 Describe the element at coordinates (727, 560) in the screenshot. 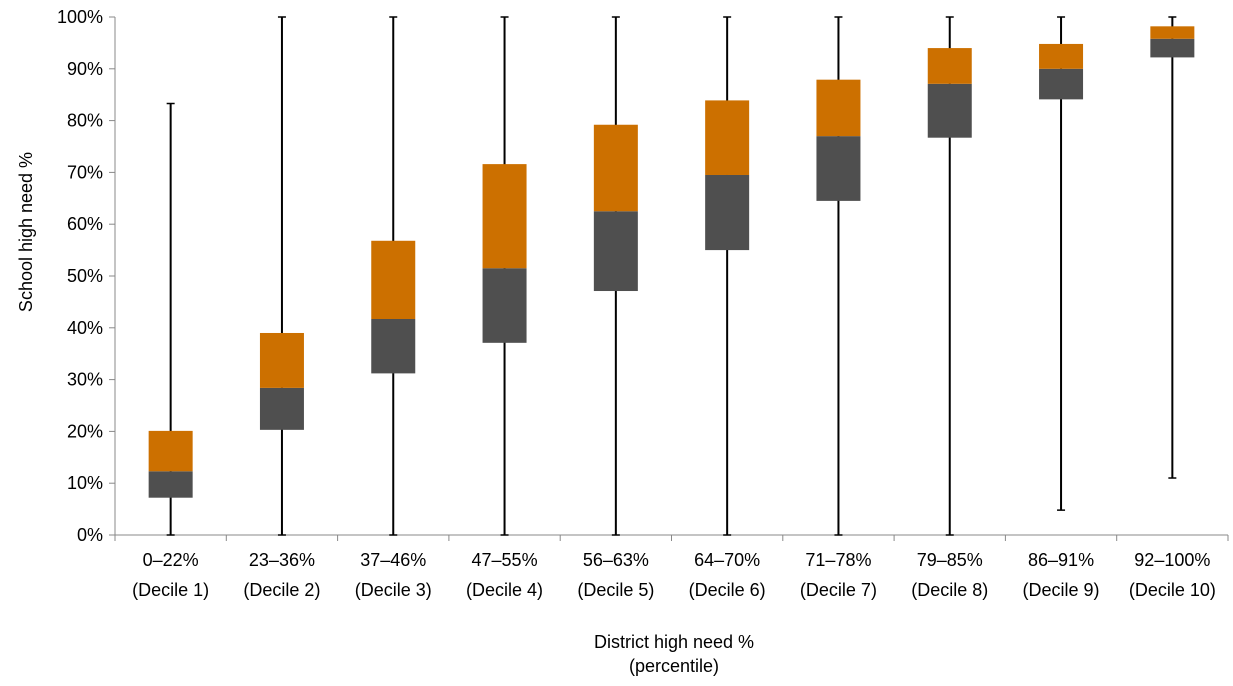

I see `x-tick-label-range: 64–70%` at that location.